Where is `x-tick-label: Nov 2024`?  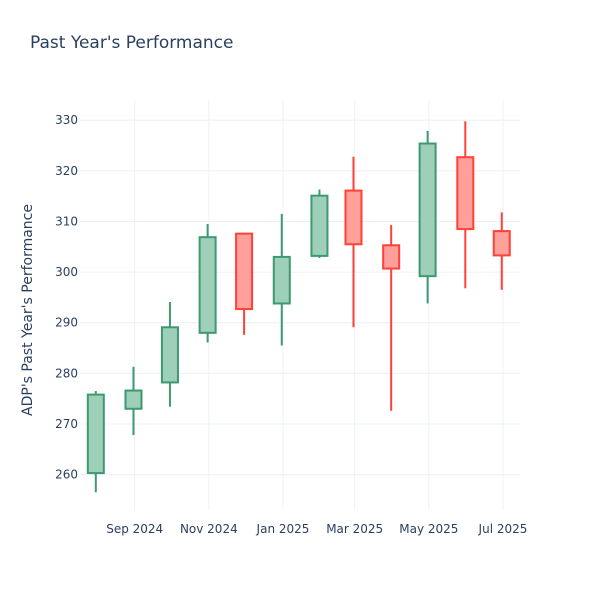
x-tick-label: Nov 2024 is located at coordinates (209, 529).